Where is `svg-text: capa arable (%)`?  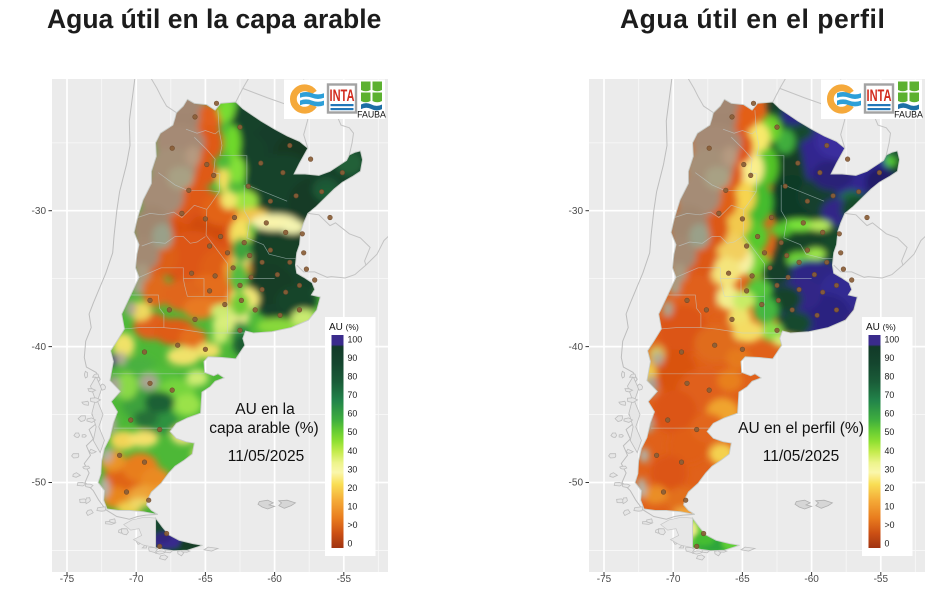 svg-text: capa arable (%) is located at coordinates (263, 428).